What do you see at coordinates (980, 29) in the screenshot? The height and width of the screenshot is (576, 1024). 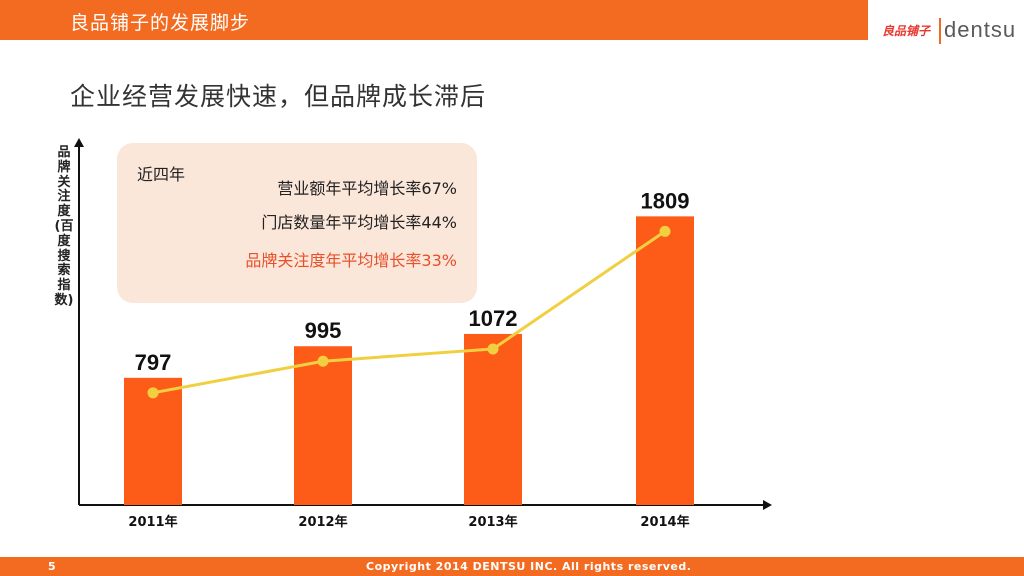 I see `brand-logo-en: dentsu` at bounding box center [980, 29].